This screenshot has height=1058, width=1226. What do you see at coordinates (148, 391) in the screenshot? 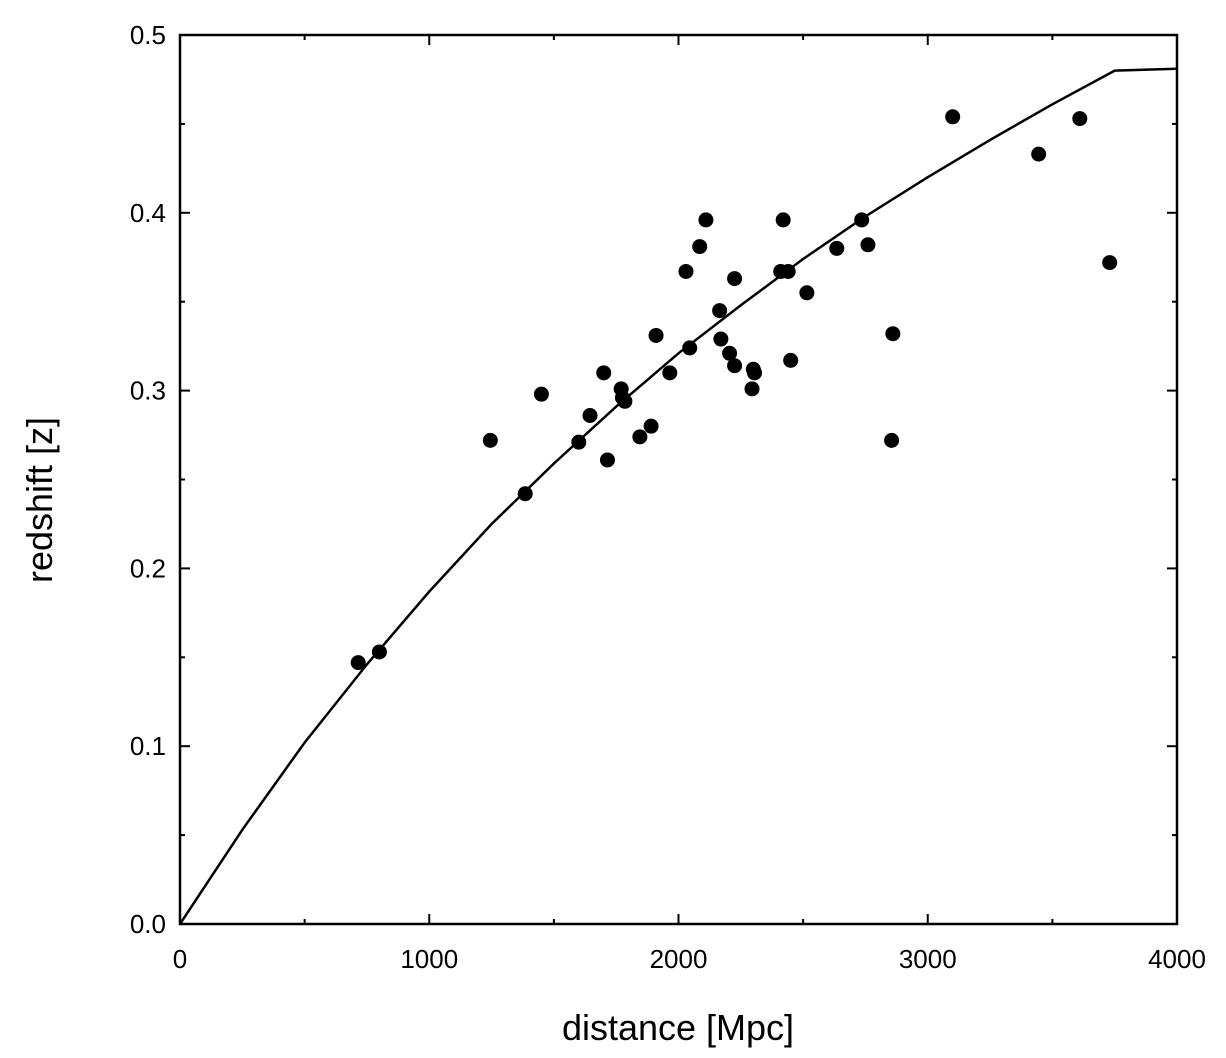
I see `y-tick-label: 0.3` at bounding box center [148, 391].